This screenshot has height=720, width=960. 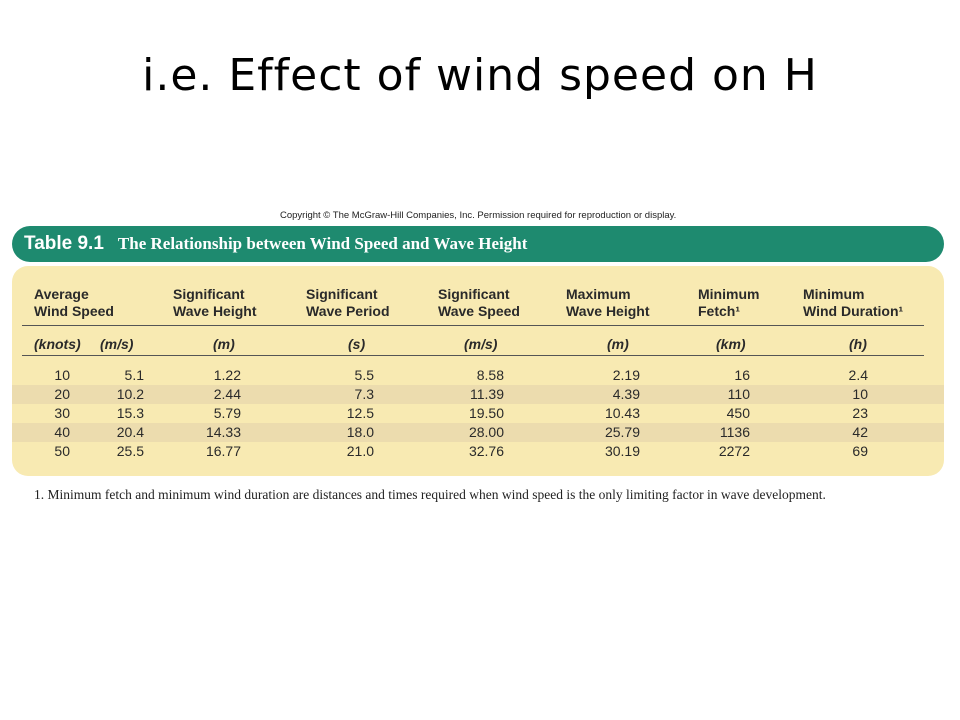 What do you see at coordinates (742, 375) in the screenshot?
I see `cell-fetch: 16` at bounding box center [742, 375].